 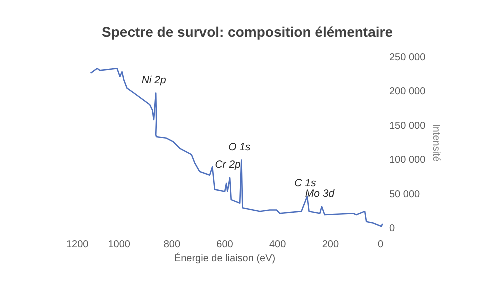 I want to click on x-tick-label: 600, so click(x=225, y=245).